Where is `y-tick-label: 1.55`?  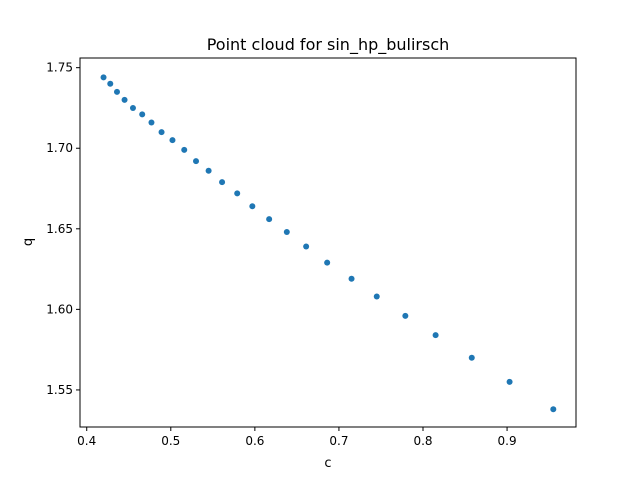 y-tick-label: 1.55 is located at coordinates (59, 390).